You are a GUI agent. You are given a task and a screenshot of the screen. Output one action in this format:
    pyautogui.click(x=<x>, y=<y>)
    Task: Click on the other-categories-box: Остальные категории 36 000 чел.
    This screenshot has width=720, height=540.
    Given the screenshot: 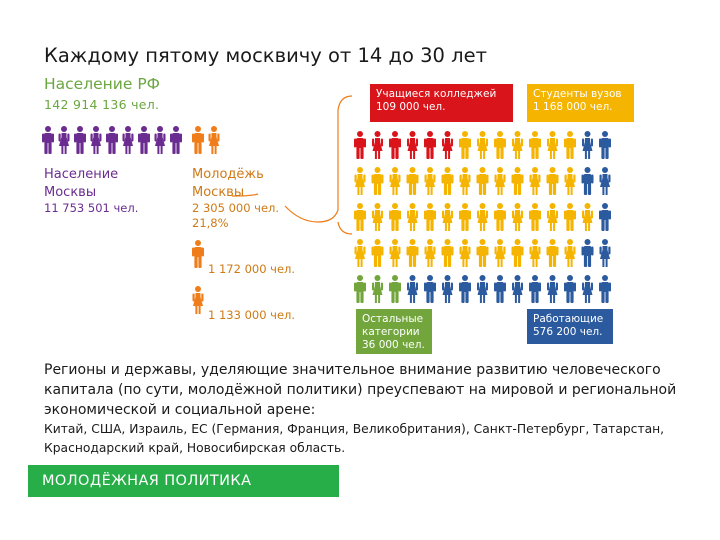 What is the action you would take?
    pyautogui.click(x=394, y=331)
    